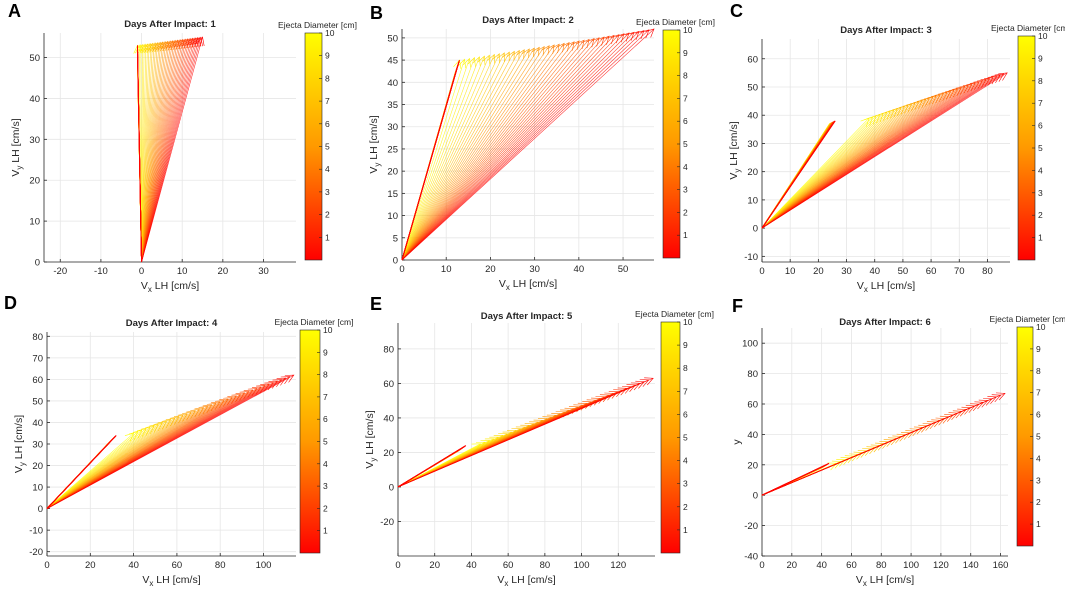 This screenshot has width=1065, height=590. What do you see at coordinates (434, 565) in the screenshot?
I see `x-tick-label: 20` at bounding box center [434, 565].